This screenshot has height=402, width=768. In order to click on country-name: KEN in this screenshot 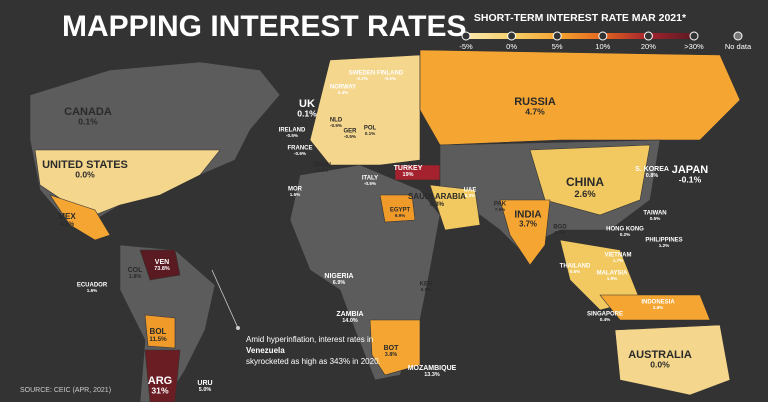, I will do `click(426, 285)`.